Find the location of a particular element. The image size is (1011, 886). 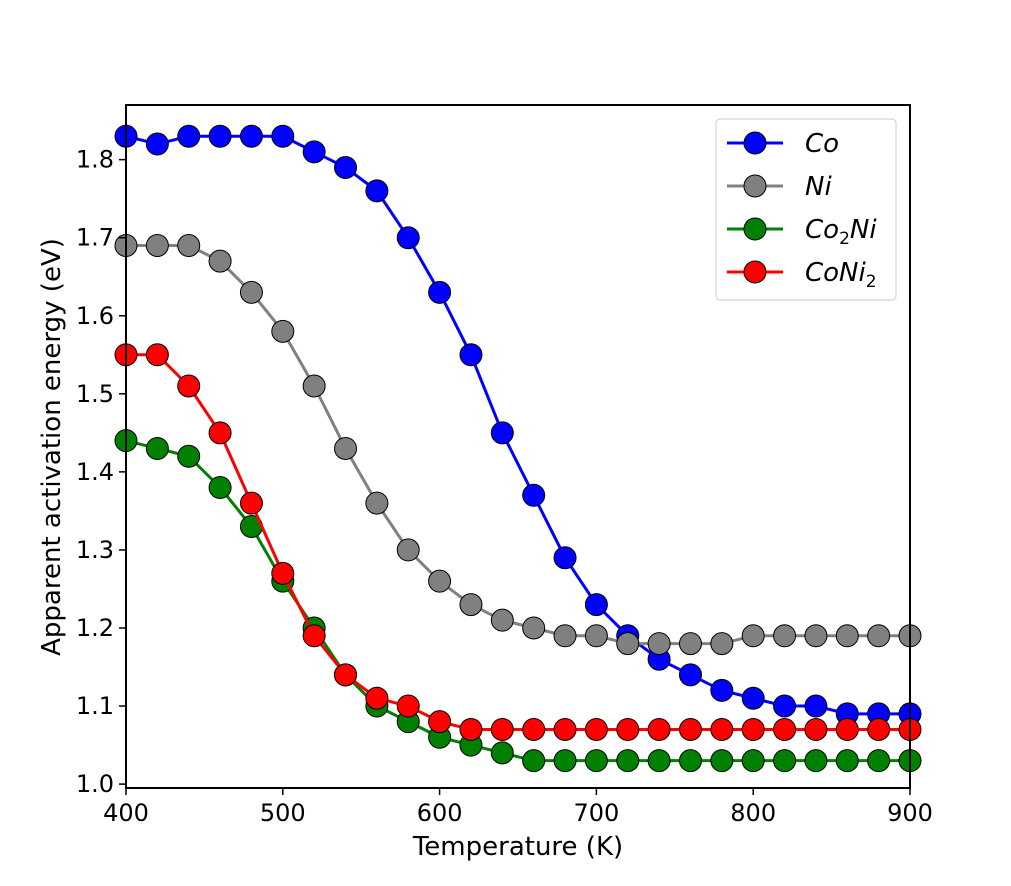

y-tick-label: 1.0 is located at coordinates (95, 784).